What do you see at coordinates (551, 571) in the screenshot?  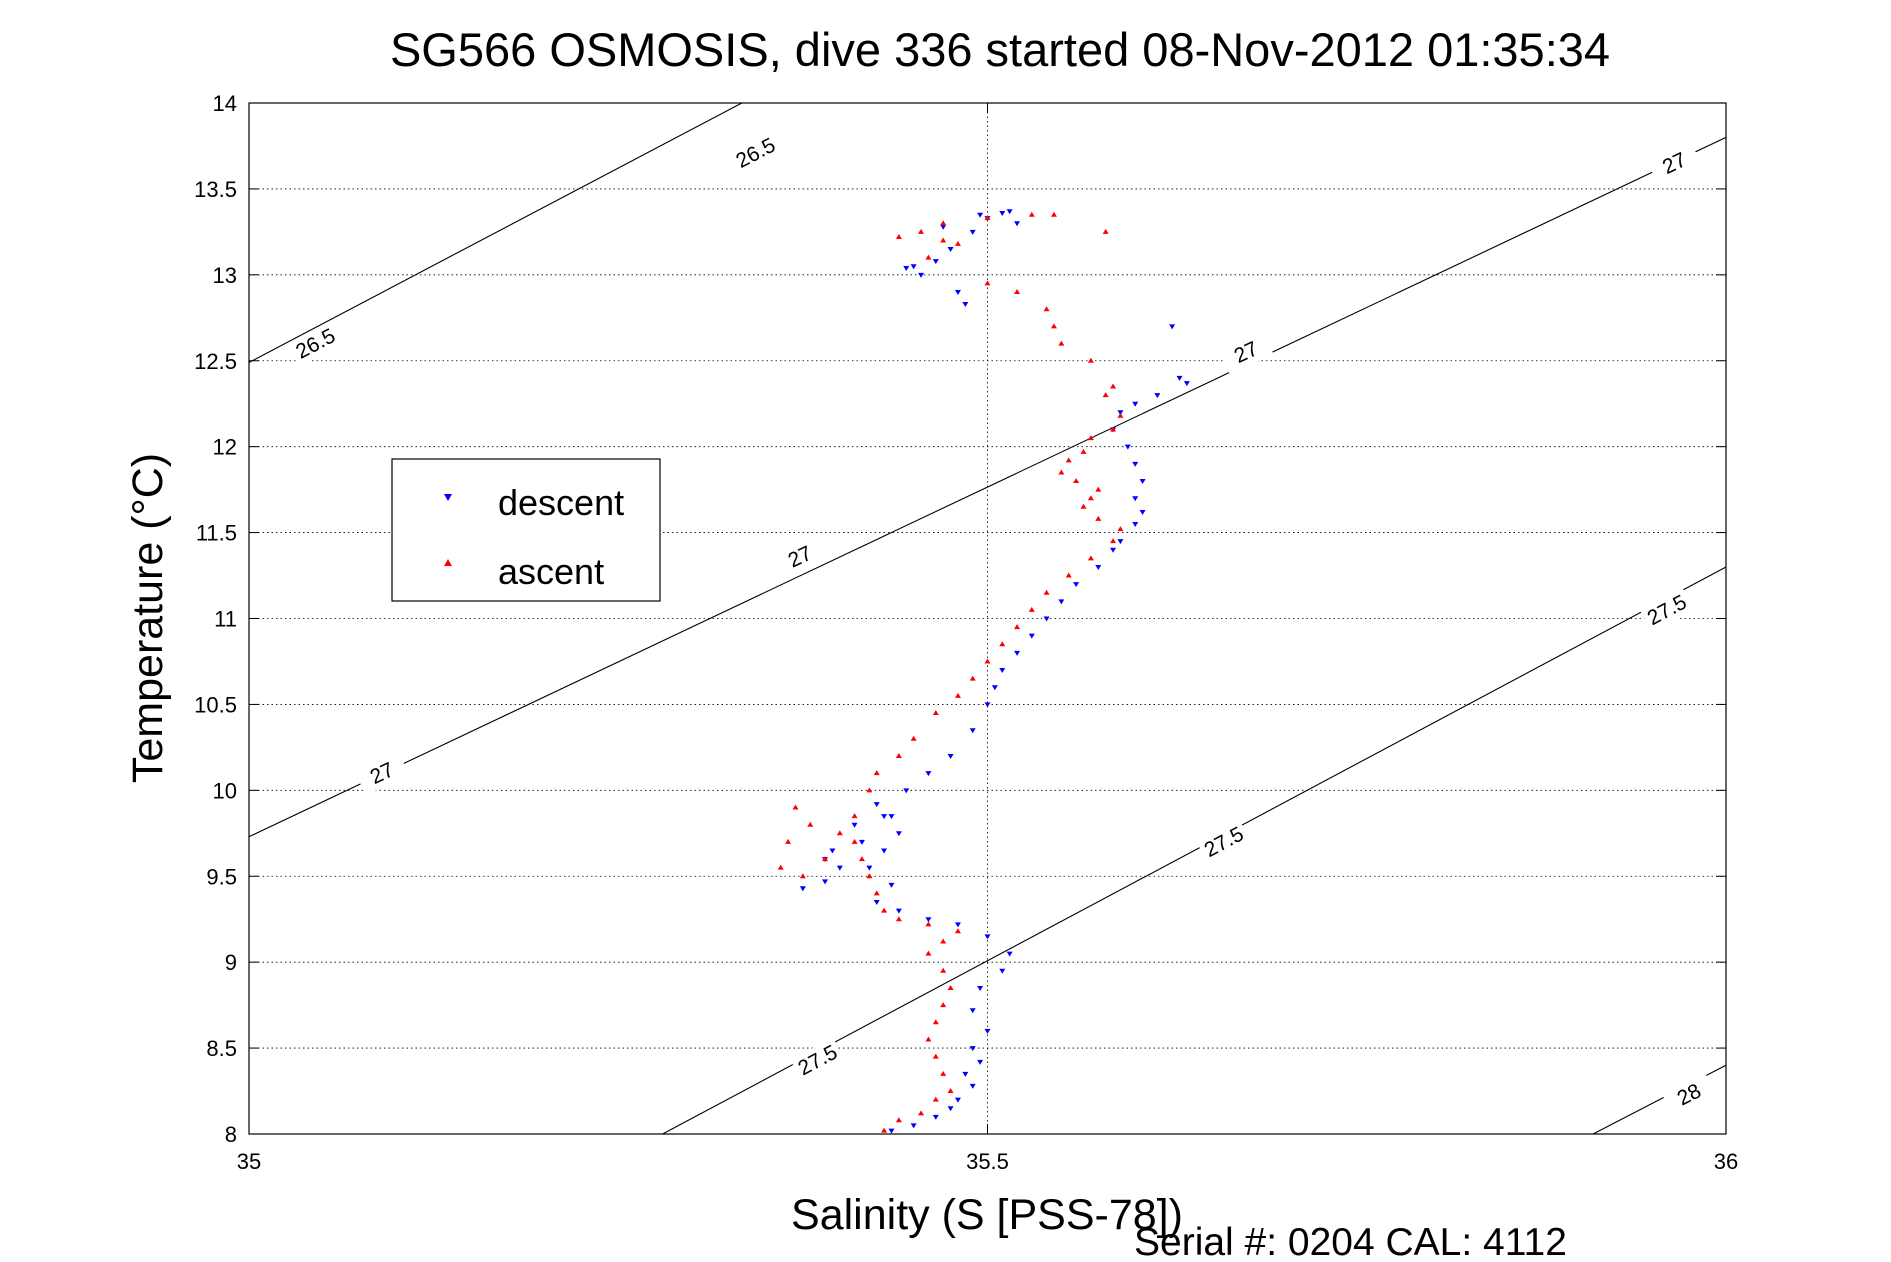 I see `legend-ascent-label: ascent` at bounding box center [551, 571].